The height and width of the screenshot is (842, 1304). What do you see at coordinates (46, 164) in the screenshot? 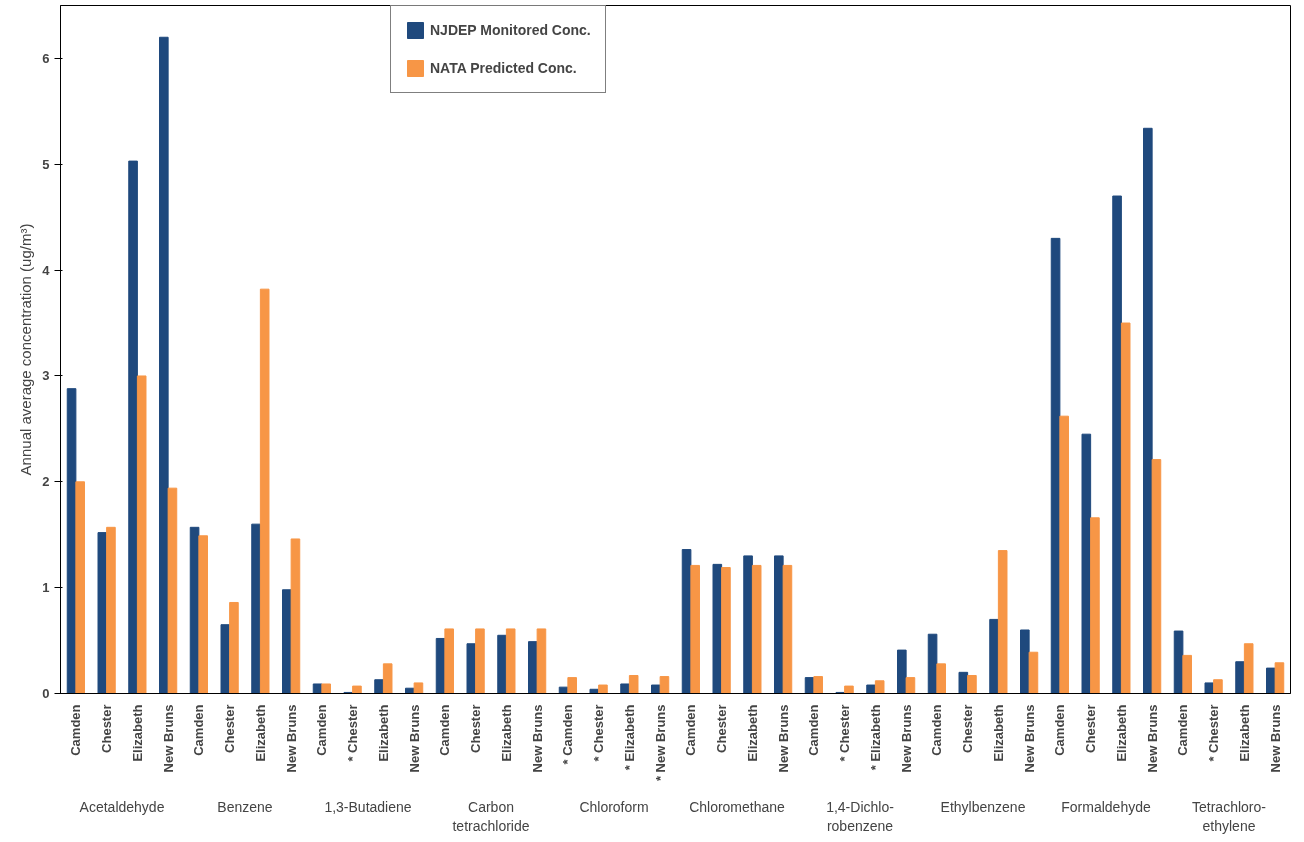
I see `y-tick-label: 5` at bounding box center [46, 164].